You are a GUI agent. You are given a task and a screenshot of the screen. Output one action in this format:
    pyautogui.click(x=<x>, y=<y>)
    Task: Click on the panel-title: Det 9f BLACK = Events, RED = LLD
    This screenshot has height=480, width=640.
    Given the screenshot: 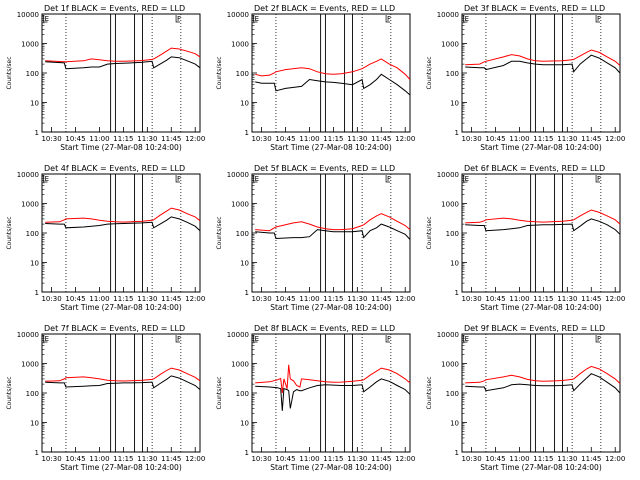 What is the action you would take?
    pyautogui.click(x=534, y=328)
    